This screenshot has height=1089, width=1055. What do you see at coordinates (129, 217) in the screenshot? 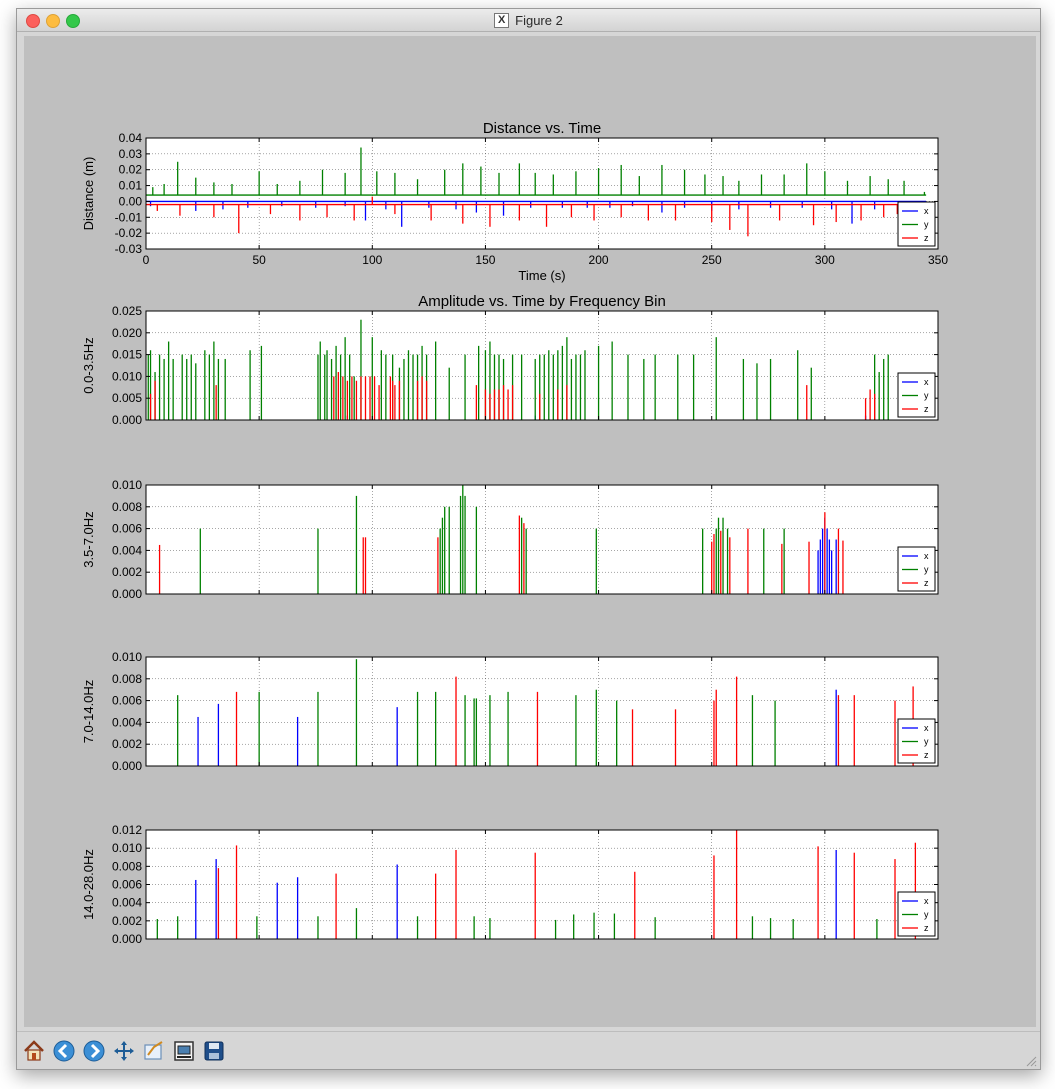
I see `y-tick-label: -0.01` at bounding box center [129, 217].